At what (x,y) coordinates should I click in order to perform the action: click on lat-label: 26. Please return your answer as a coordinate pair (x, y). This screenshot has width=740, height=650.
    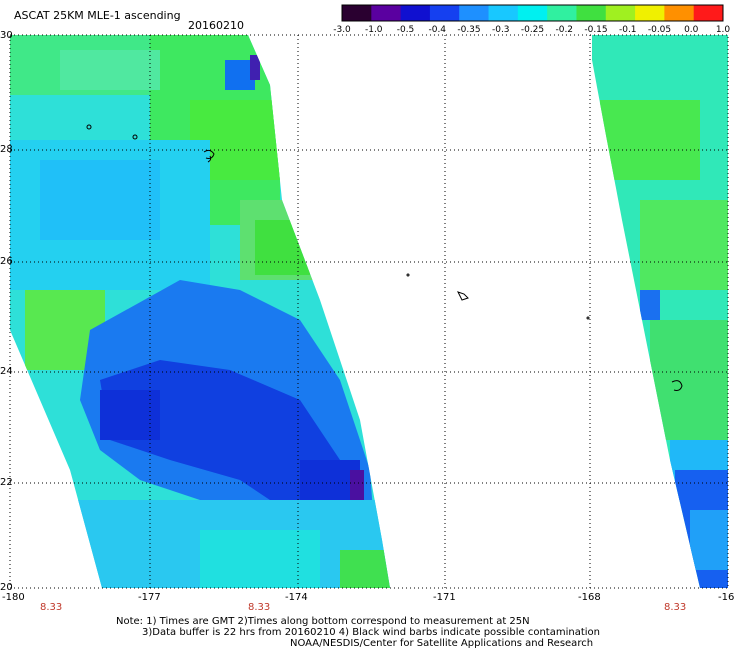
    Looking at the image, I should click on (6, 261).